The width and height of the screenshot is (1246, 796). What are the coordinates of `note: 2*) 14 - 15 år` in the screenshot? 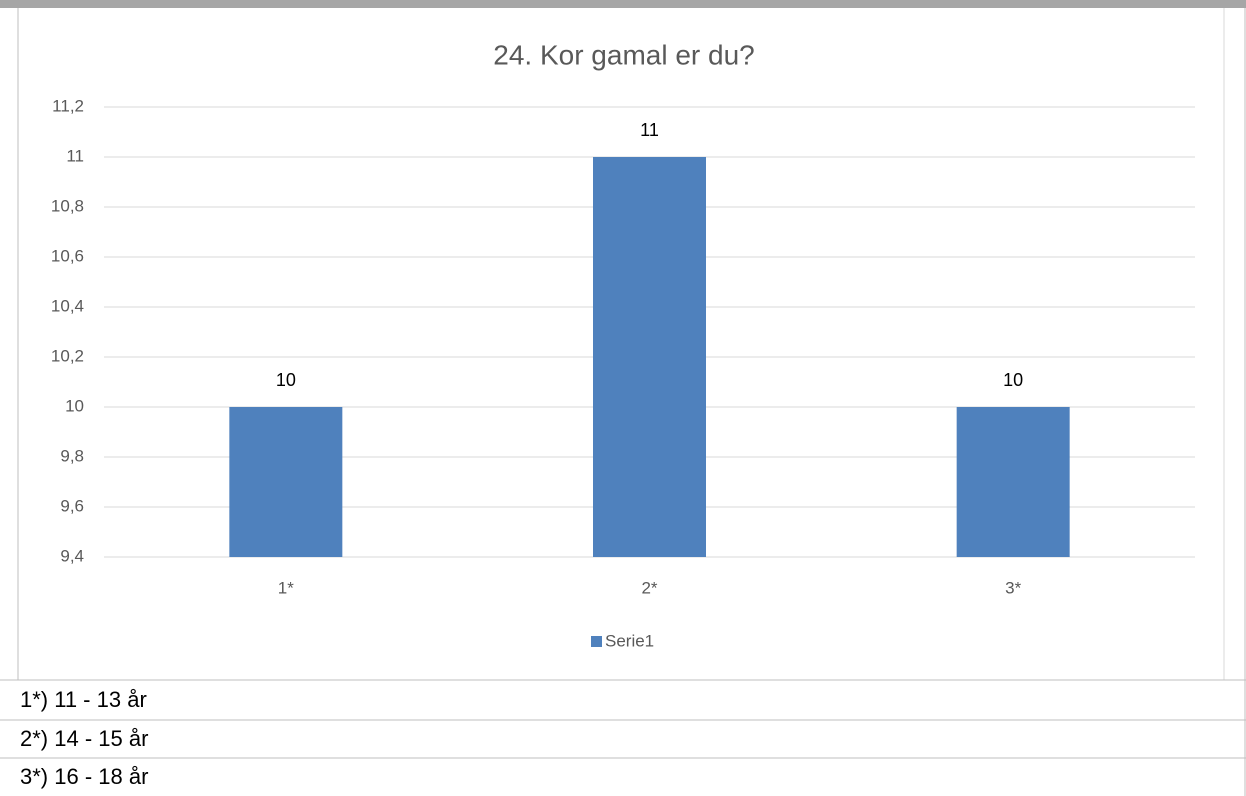 It's located at (84, 738).